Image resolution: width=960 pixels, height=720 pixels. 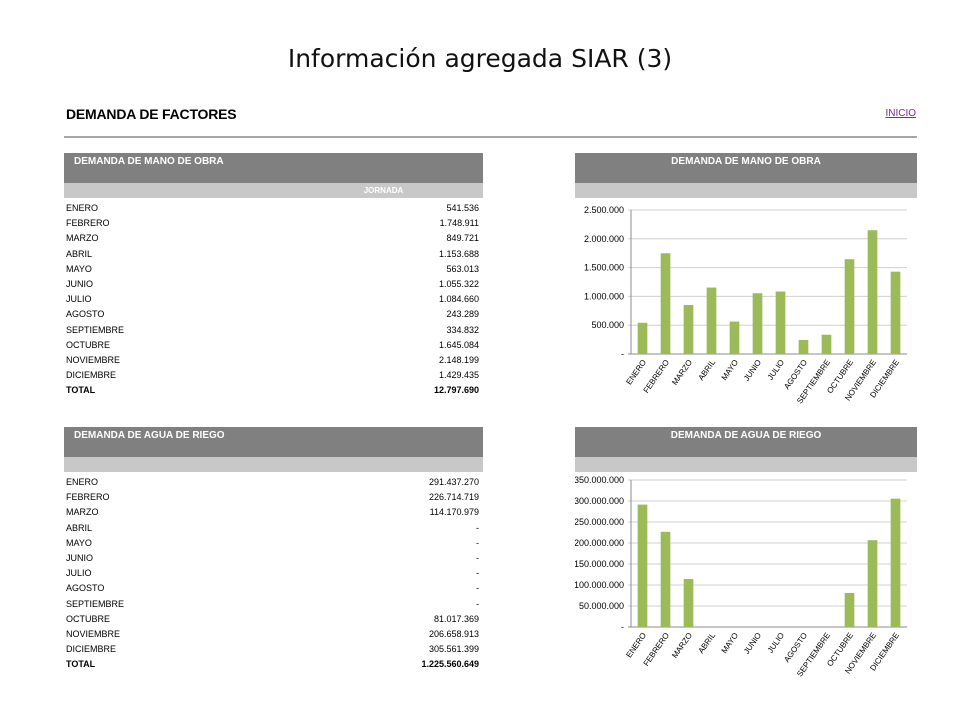 What do you see at coordinates (151, 114) in the screenshot?
I see `sheet-title: DEMANDA DE FACTORES` at bounding box center [151, 114].